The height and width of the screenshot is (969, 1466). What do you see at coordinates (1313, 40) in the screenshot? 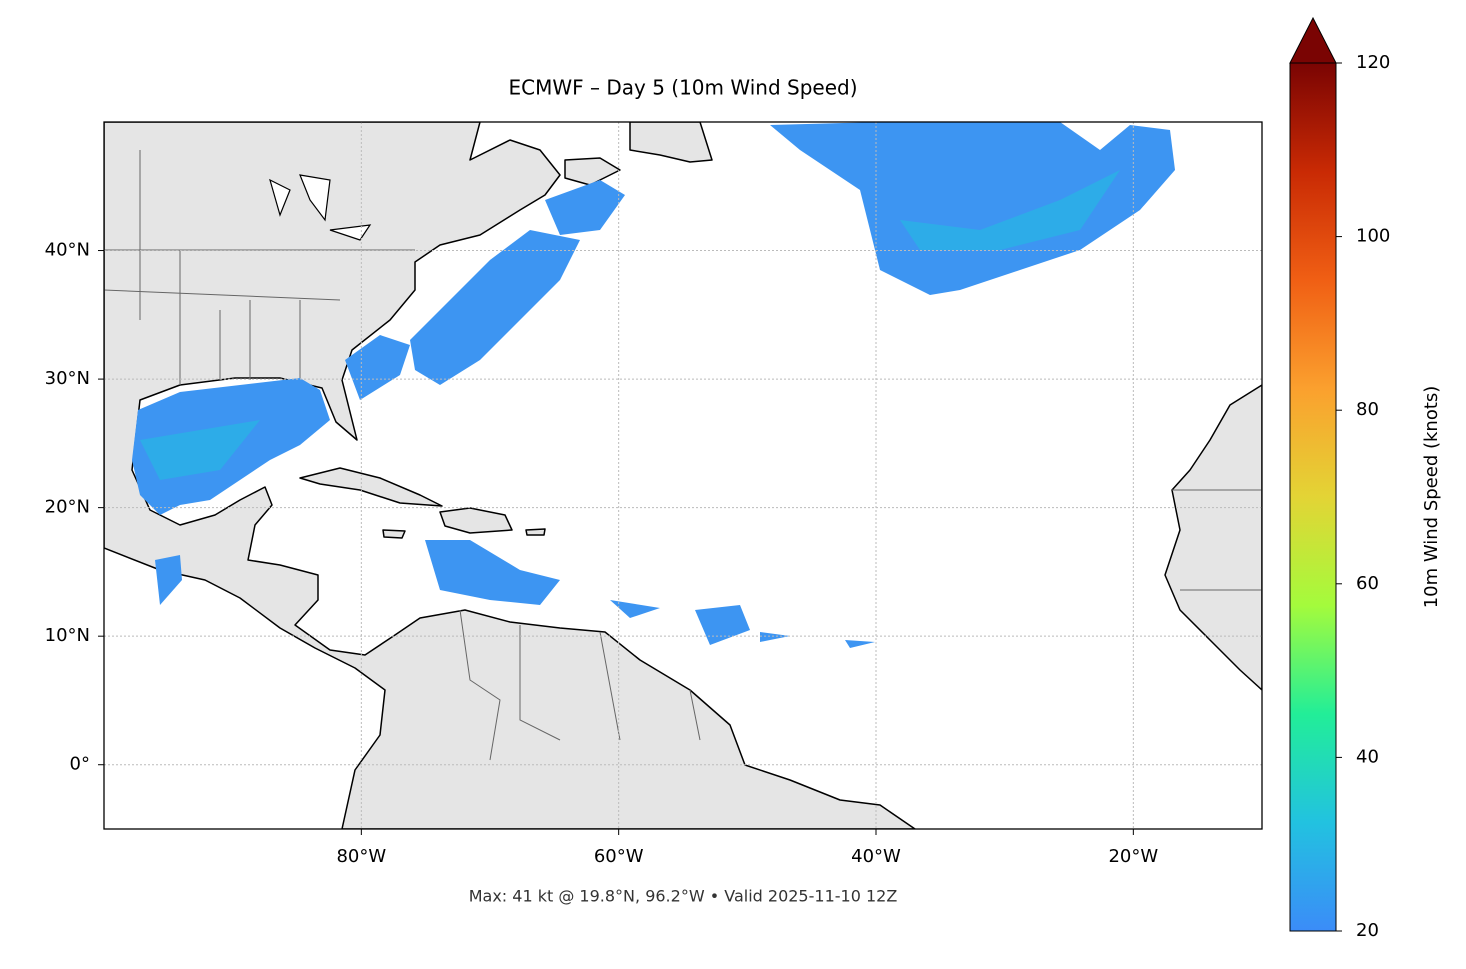
I see `colorbar-extend` at bounding box center [1313, 40].